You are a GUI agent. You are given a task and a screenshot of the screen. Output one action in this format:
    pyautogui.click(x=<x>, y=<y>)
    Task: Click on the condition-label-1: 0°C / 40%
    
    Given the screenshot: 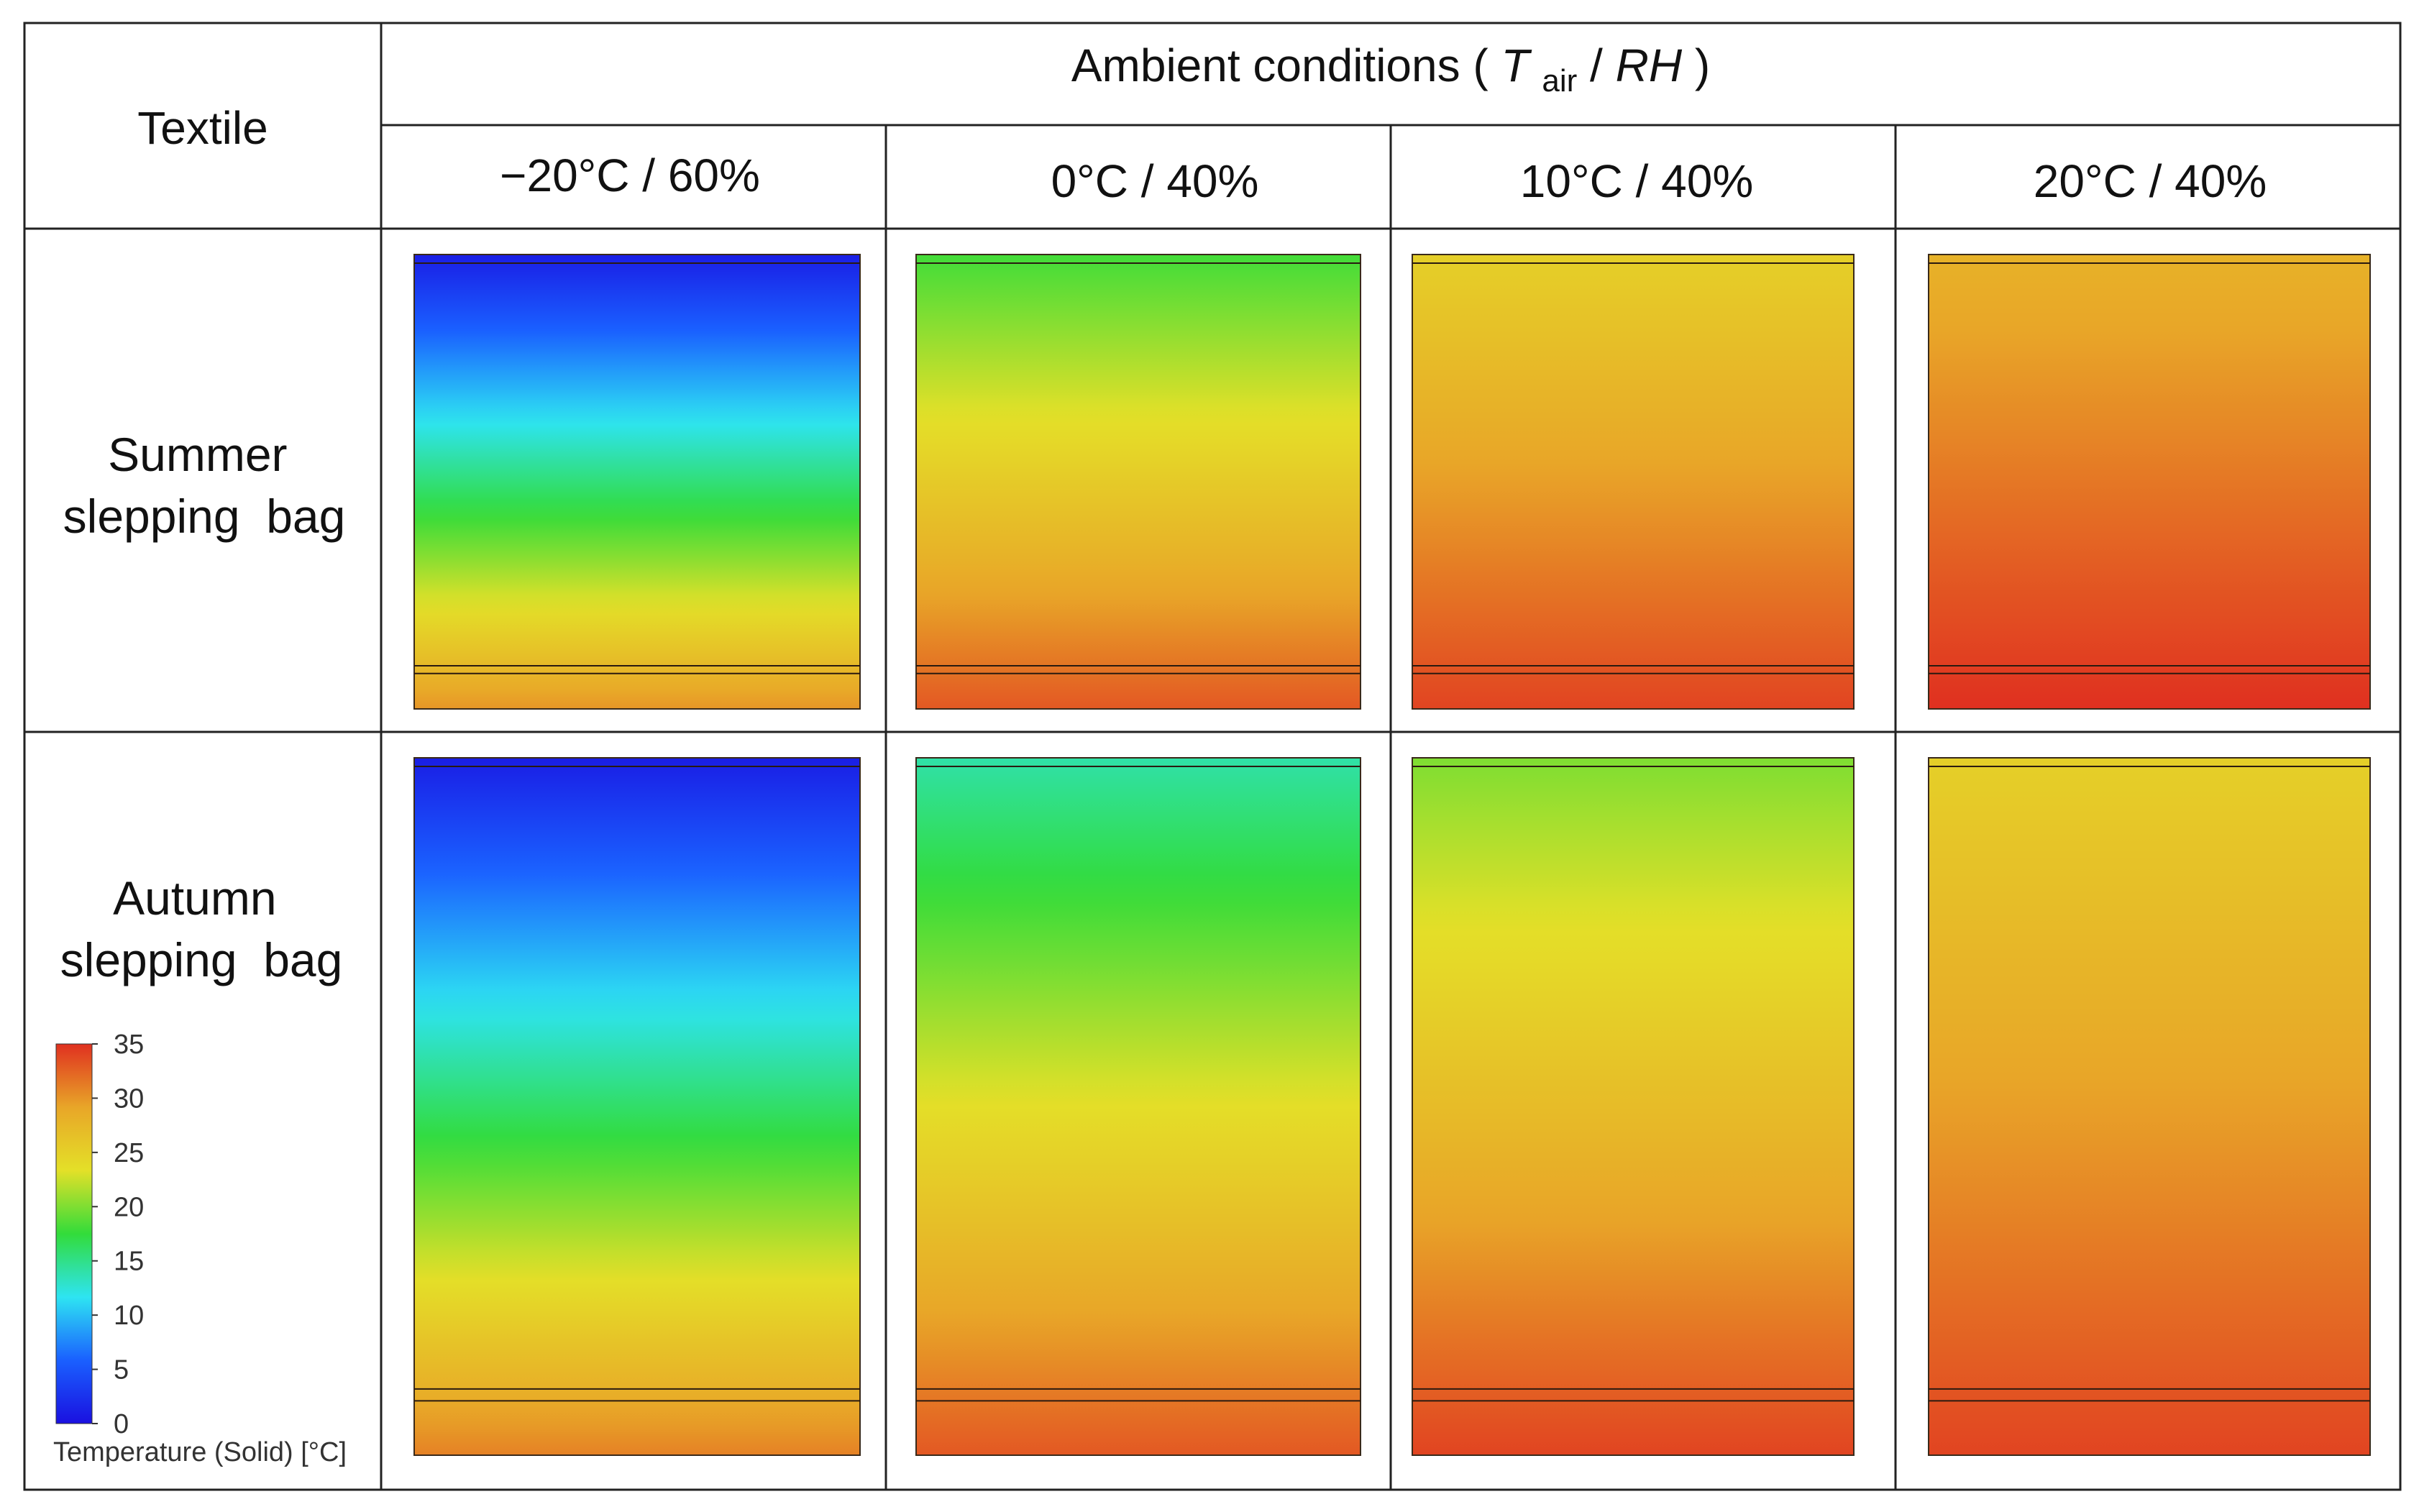 What is the action you would take?
    pyautogui.click(x=1155, y=181)
    